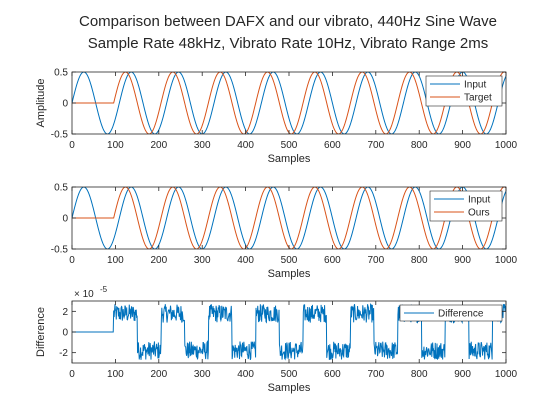  I want to click on legend: Difference, so click(451, 313).